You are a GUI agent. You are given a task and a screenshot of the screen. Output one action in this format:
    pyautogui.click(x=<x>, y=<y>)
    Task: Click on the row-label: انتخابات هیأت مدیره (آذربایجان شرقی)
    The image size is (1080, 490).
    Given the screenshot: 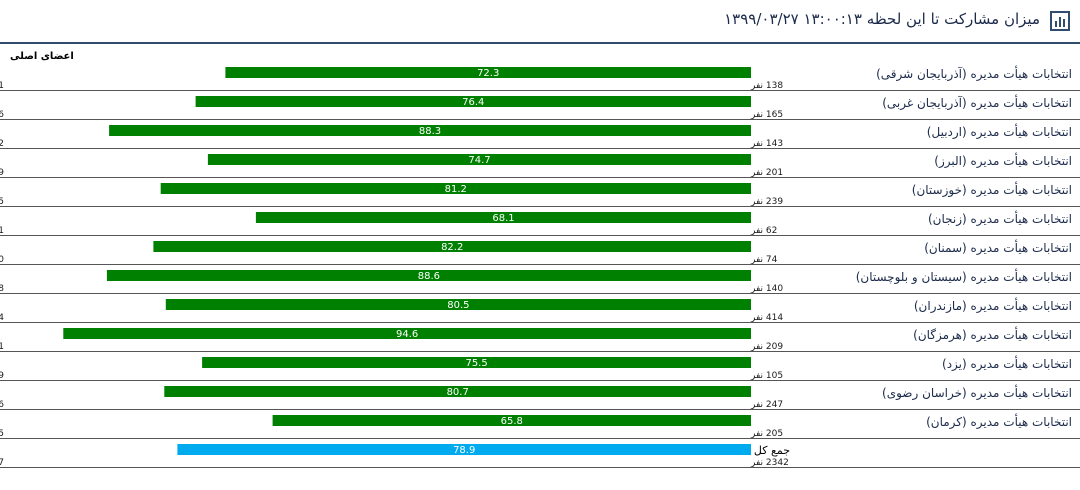 What is the action you would take?
    pyautogui.click(x=974, y=73)
    